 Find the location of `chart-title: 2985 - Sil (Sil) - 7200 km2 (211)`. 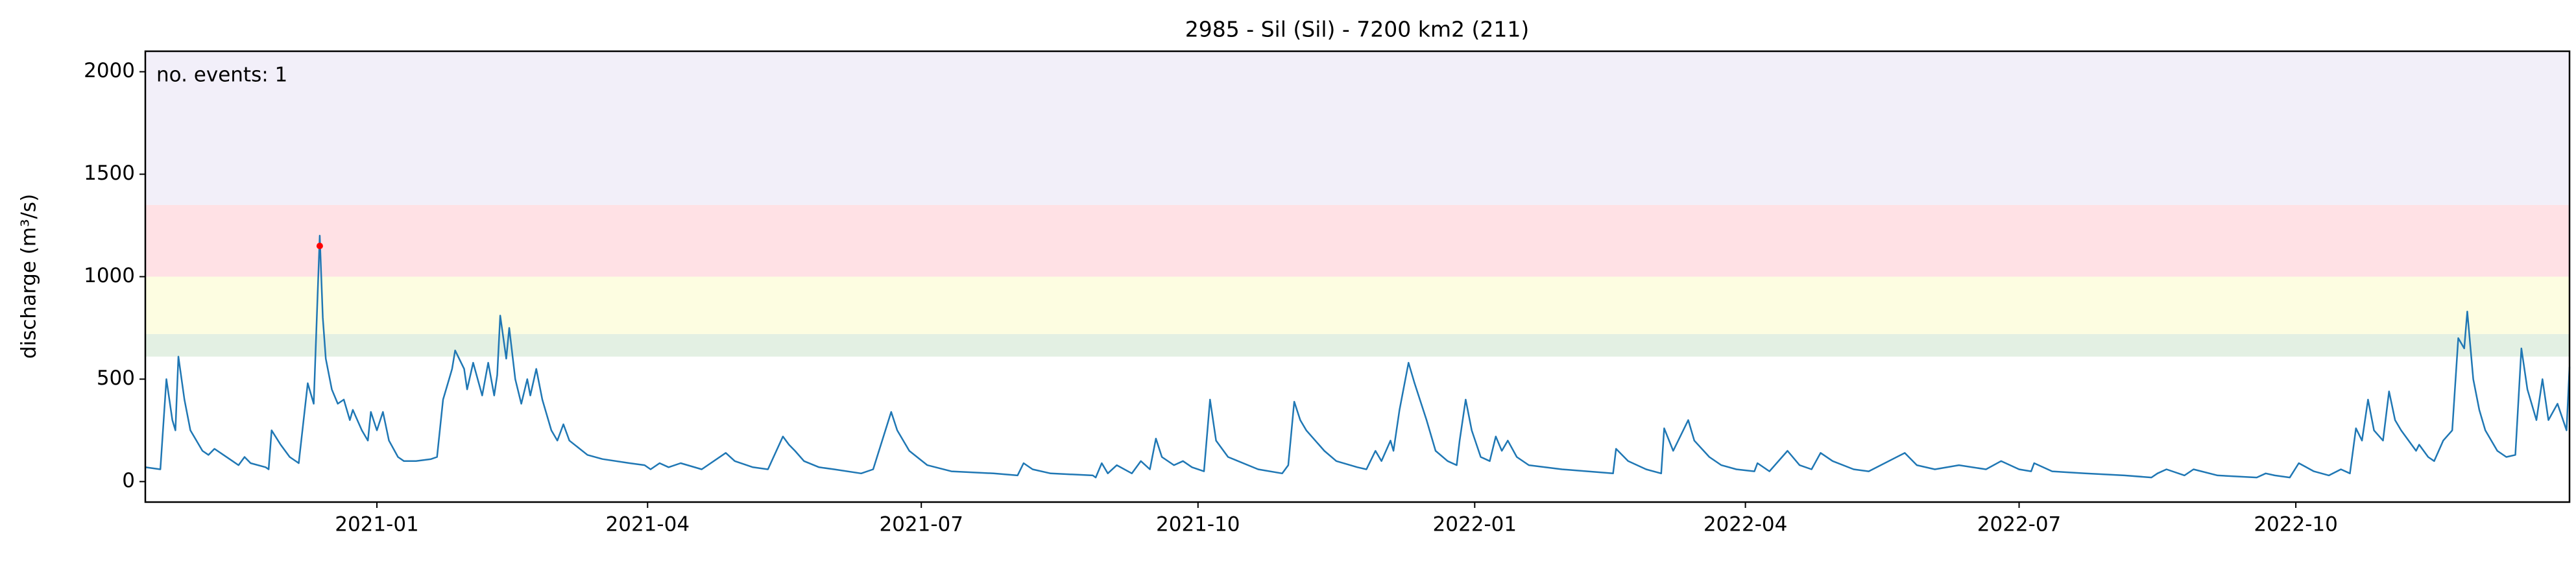

chart-title: 2985 - Sil (Sil) - 7200 km2 (211) is located at coordinates (1357, 29).